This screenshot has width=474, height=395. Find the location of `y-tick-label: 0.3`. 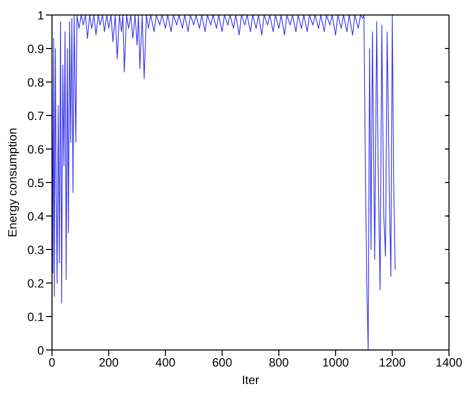

y-tick-label: 0.3 is located at coordinates (35, 249).